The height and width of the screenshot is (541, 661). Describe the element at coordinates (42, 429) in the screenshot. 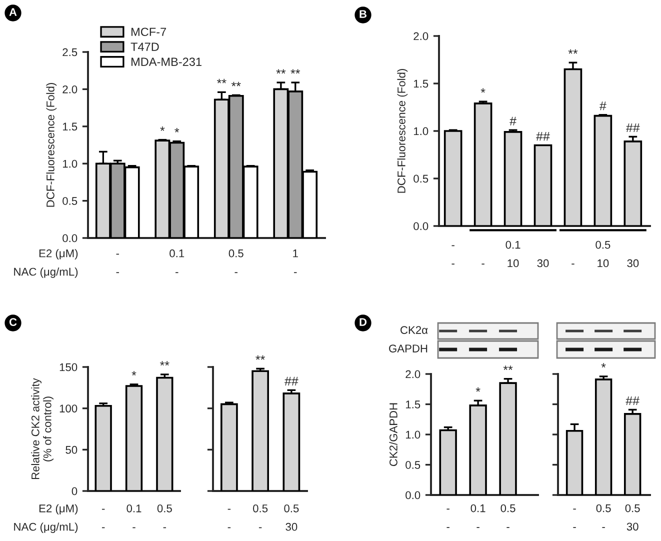

I see `y-axis-title: Relative CK2 activity (% of control)` at that location.